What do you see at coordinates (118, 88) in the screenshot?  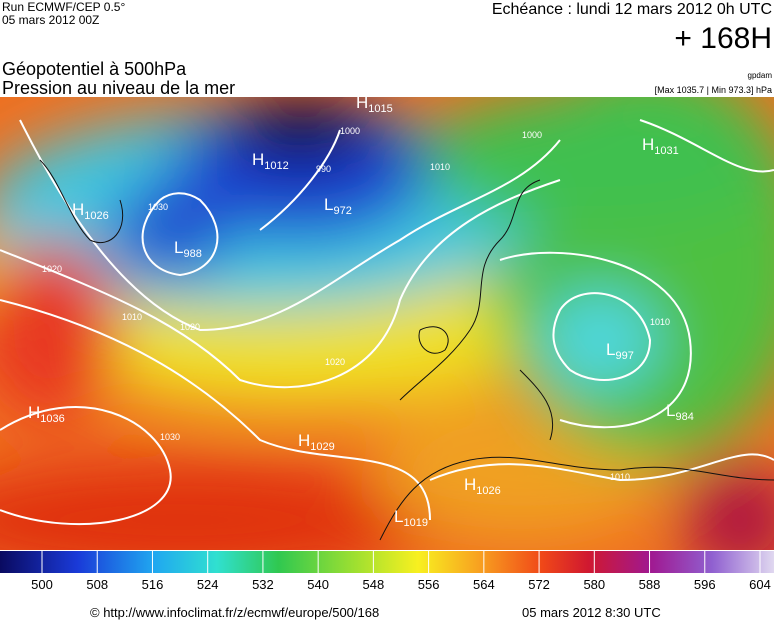 I see `title: Pression au niveau de la mer` at bounding box center [118, 88].